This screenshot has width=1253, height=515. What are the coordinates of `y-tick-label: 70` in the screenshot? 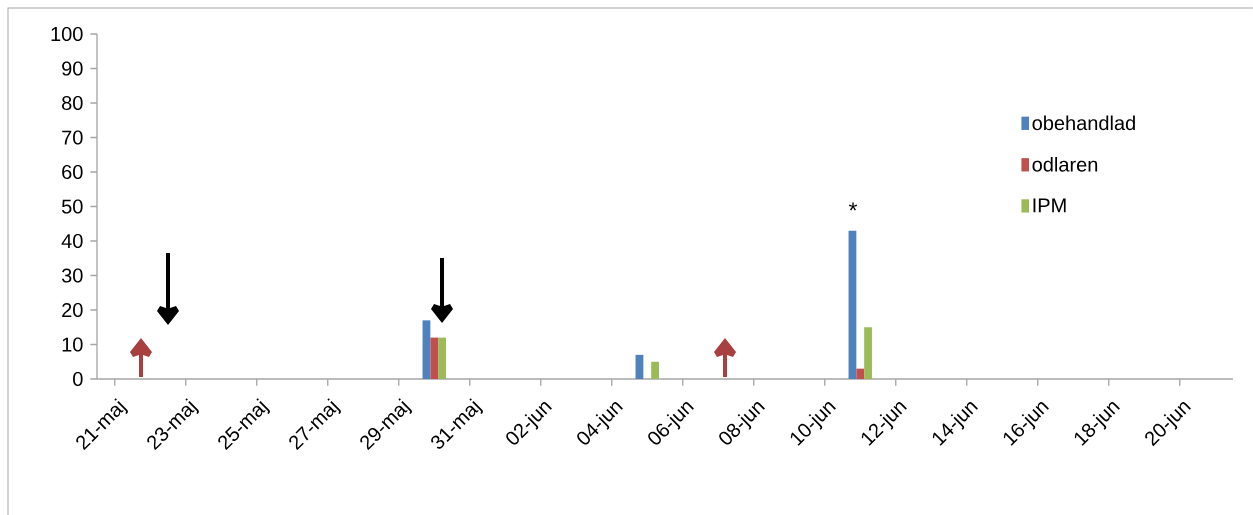 It's located at (72, 137).